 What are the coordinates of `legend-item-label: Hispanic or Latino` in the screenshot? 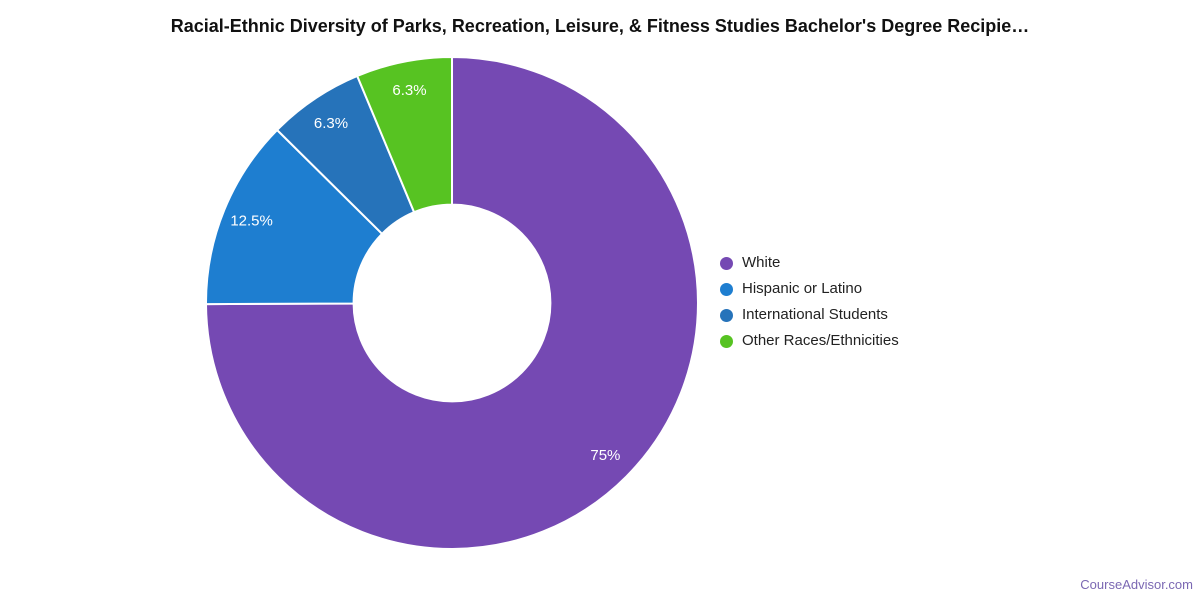 It's located at (802, 288).